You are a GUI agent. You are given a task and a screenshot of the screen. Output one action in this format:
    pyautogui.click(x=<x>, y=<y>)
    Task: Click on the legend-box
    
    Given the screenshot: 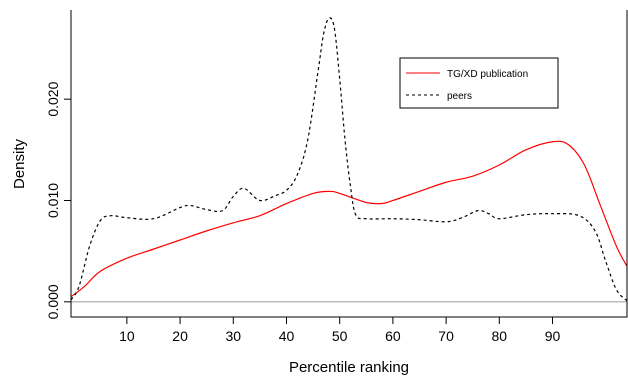 What is the action you would take?
    pyautogui.click(x=479, y=83)
    